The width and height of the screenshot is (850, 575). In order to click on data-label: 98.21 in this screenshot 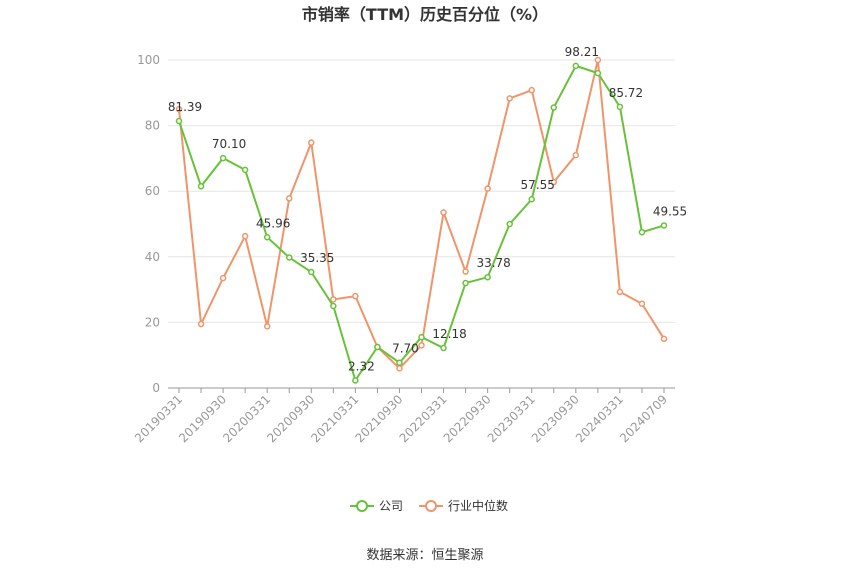, I will do `click(582, 52)`.